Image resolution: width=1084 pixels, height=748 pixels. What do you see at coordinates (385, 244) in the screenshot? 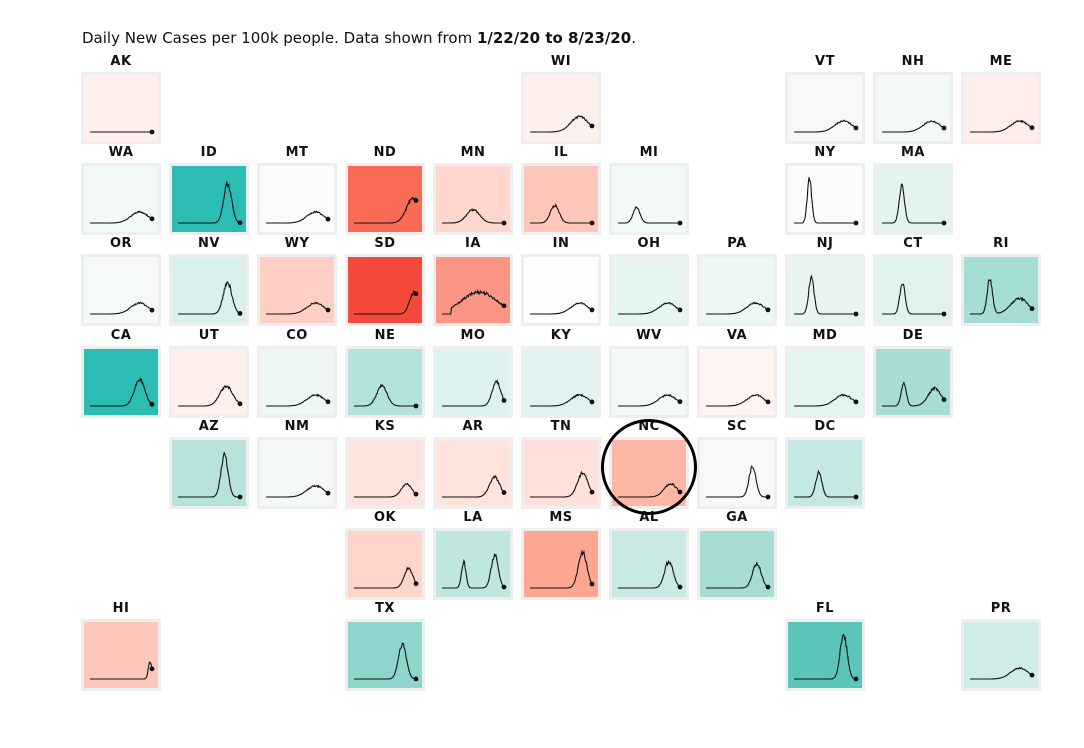
I see `tile-label: SD` at bounding box center [385, 244].